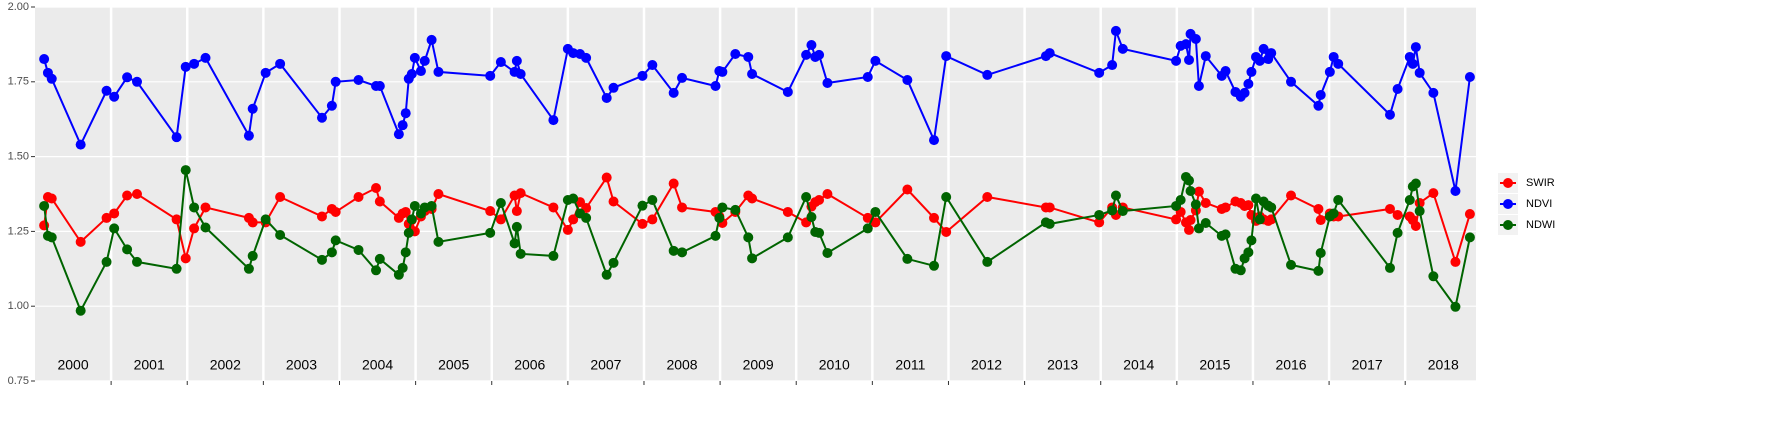 The width and height of the screenshot is (1773, 442). I want to click on year-label: 2018, so click(1443, 365).